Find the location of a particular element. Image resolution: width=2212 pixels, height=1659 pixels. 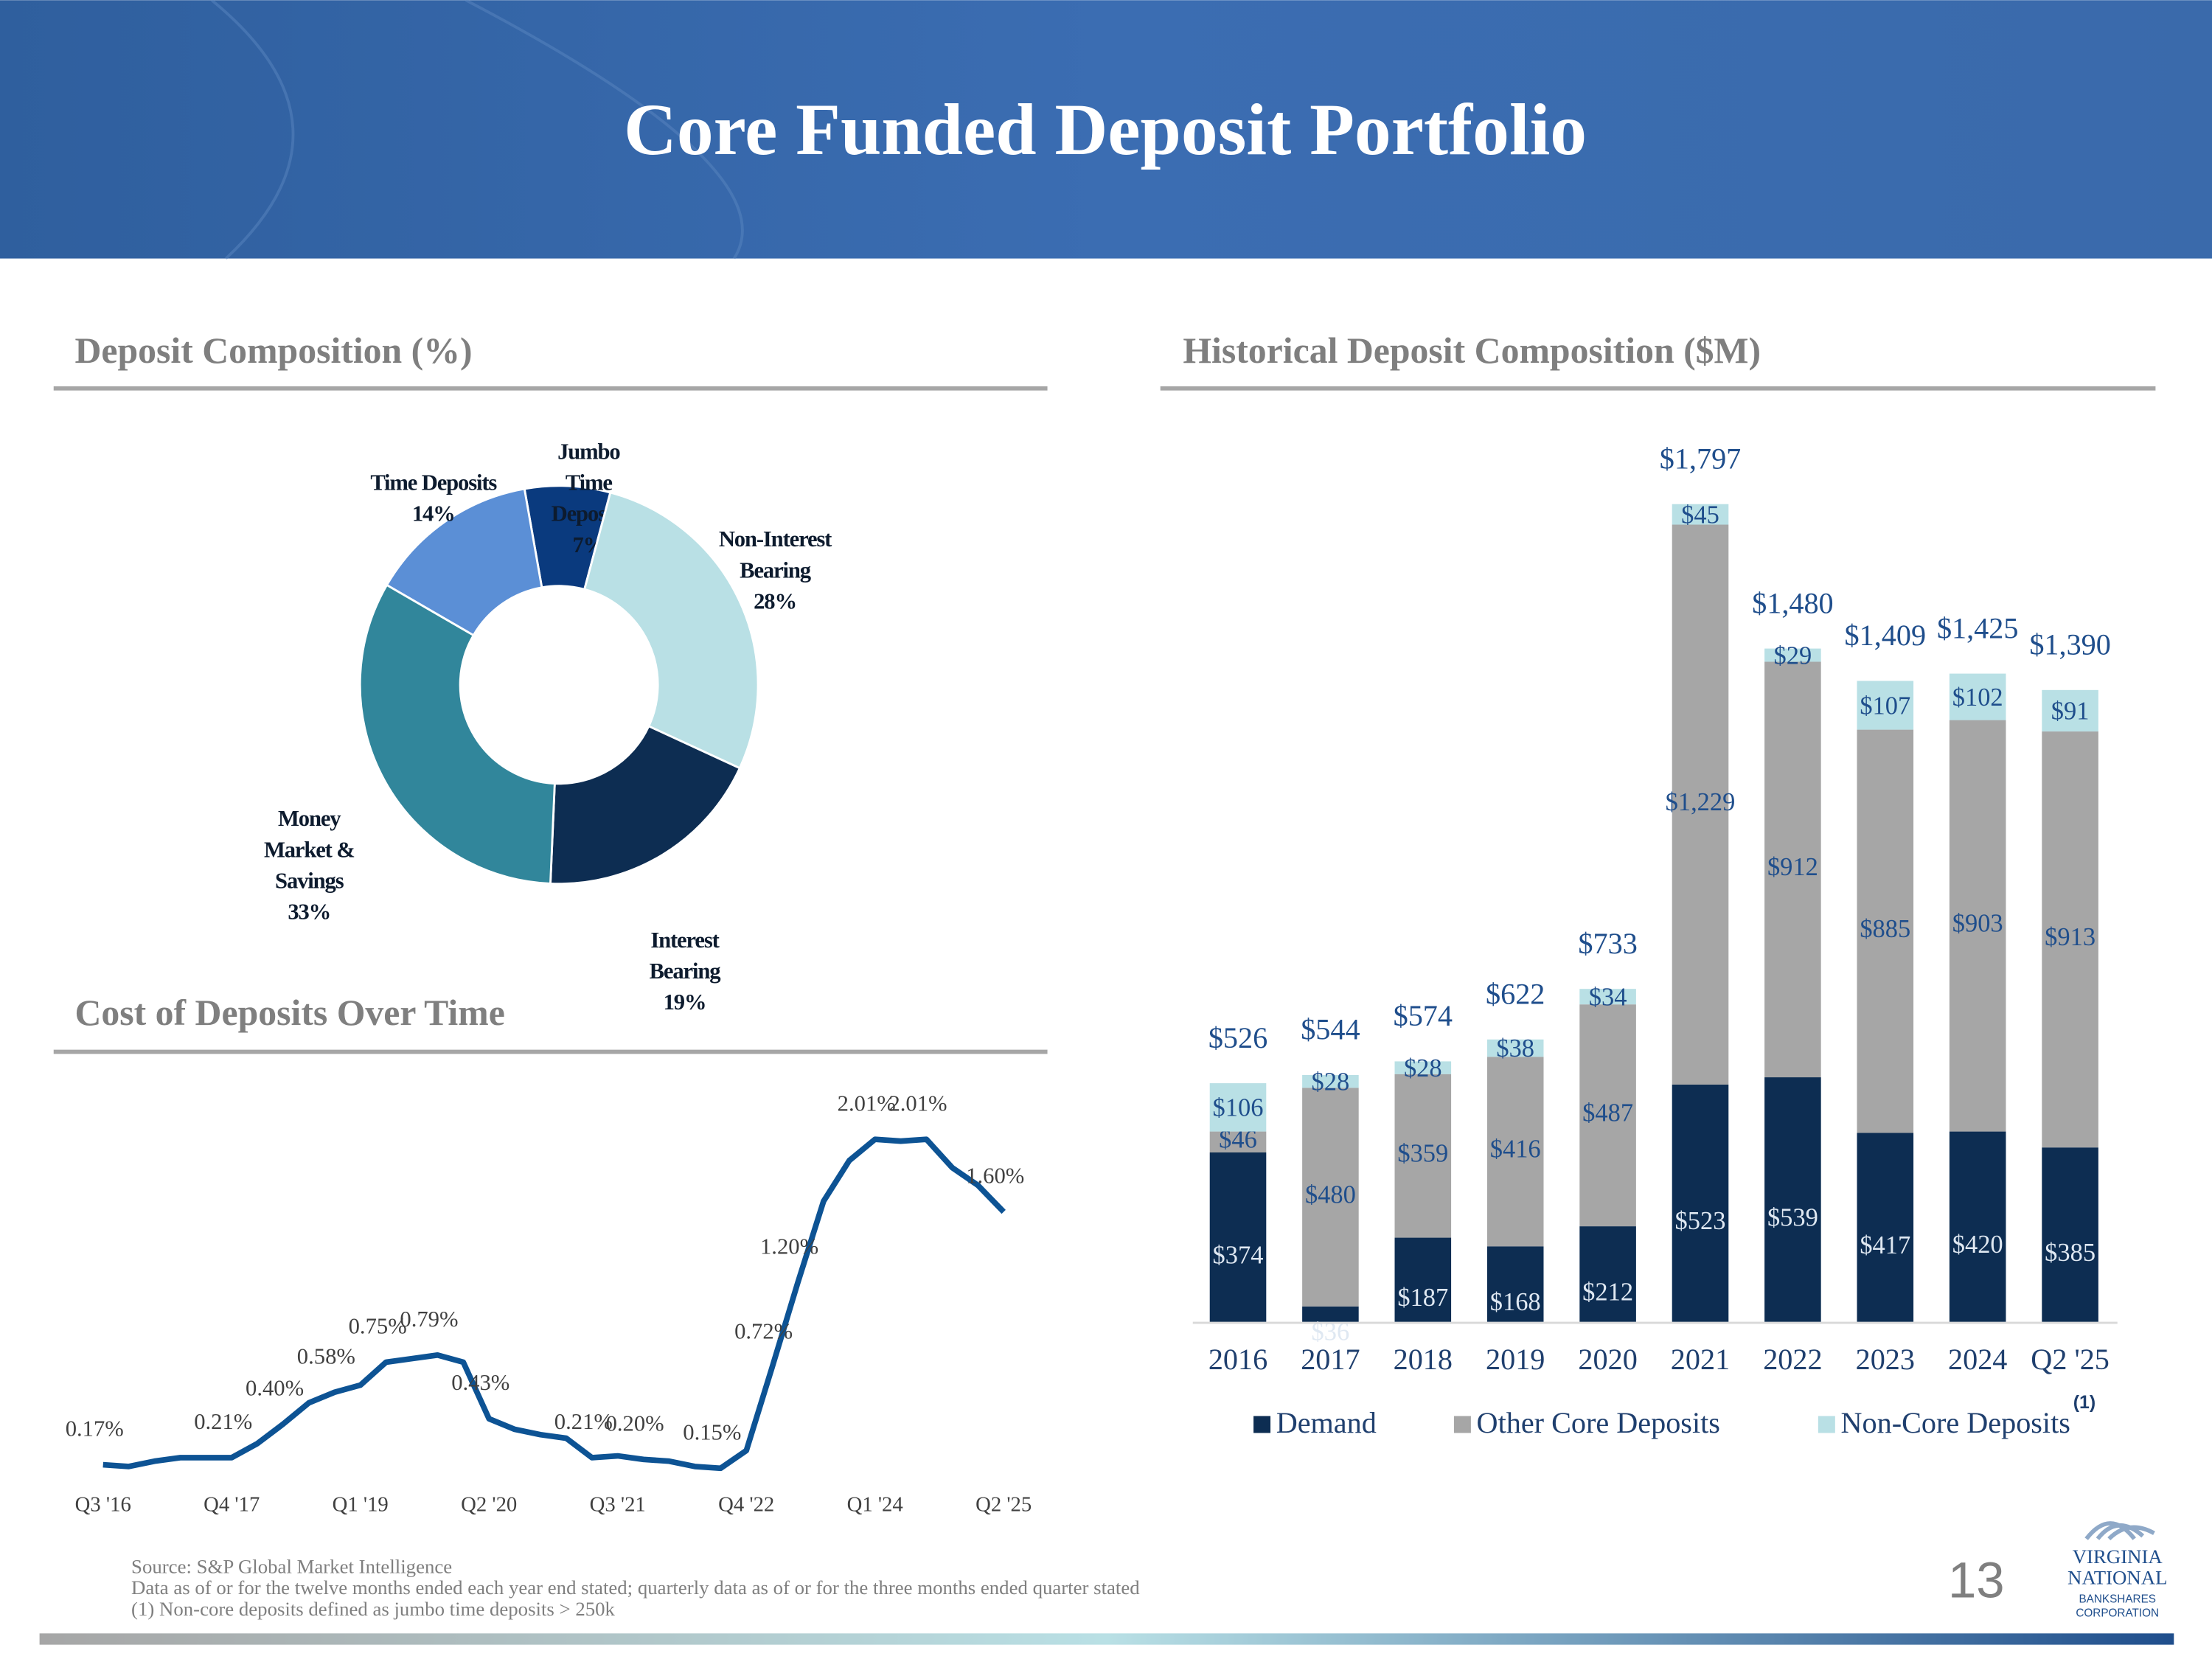

x-tick-label: Q4 '22 is located at coordinates (746, 1505).